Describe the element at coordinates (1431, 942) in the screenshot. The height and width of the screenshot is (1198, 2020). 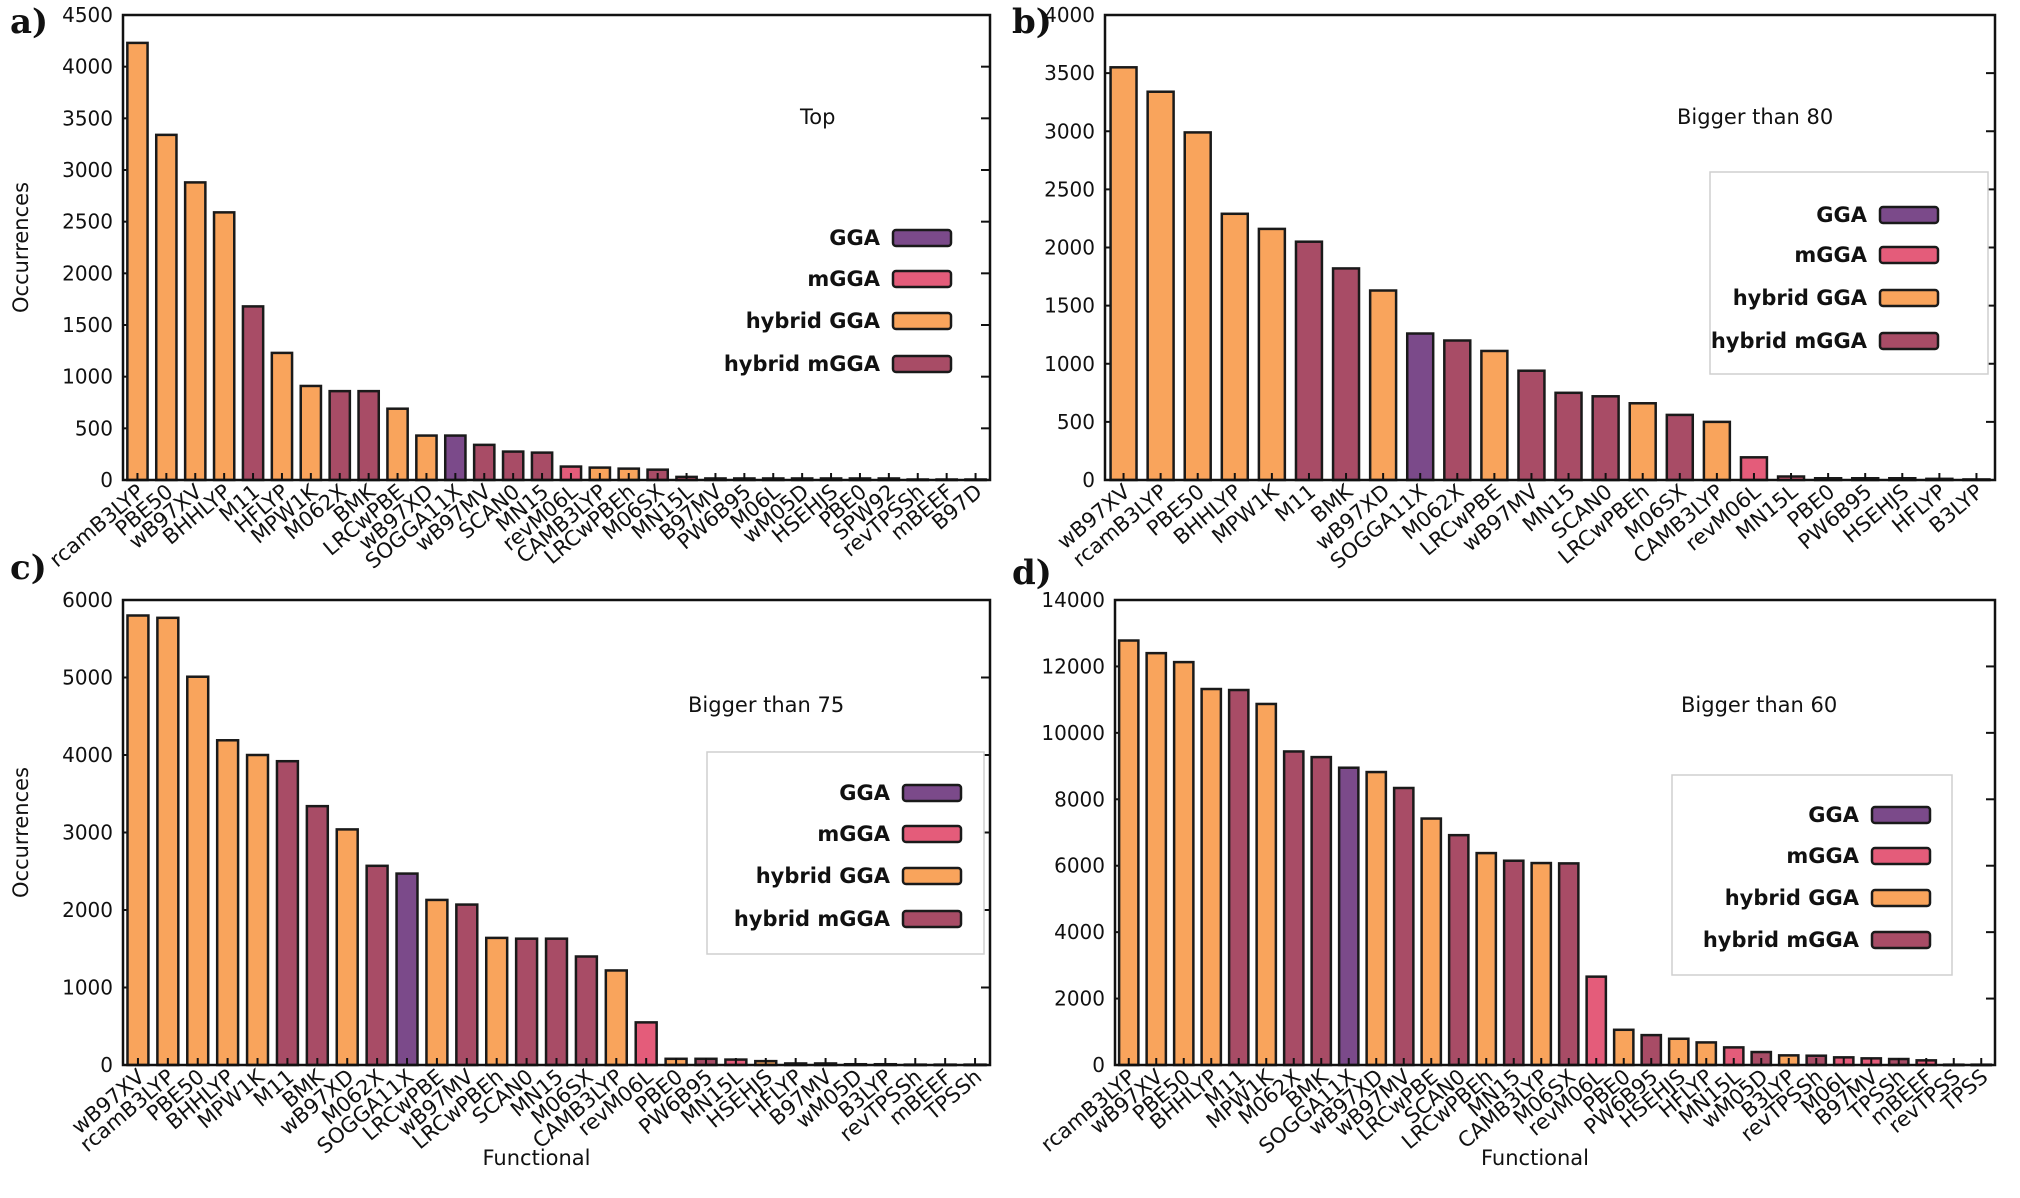
I see `bar-d-LRCwPBE` at that location.